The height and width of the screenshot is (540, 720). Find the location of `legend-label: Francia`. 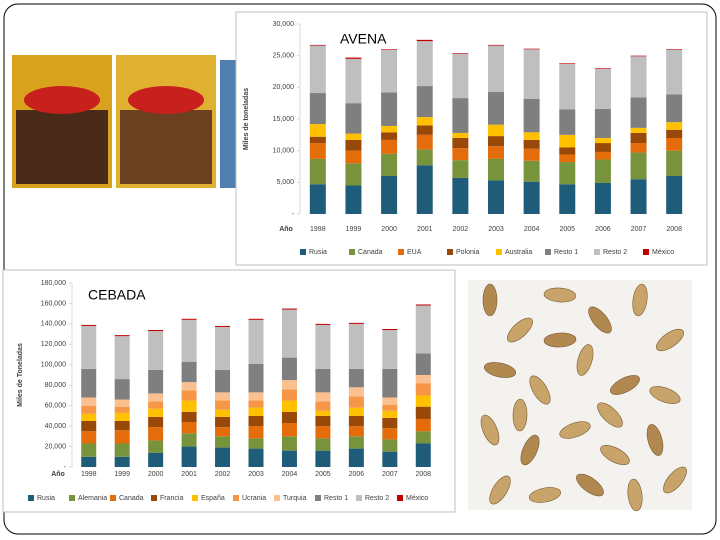

legend-label: Francia is located at coordinates (171, 498).